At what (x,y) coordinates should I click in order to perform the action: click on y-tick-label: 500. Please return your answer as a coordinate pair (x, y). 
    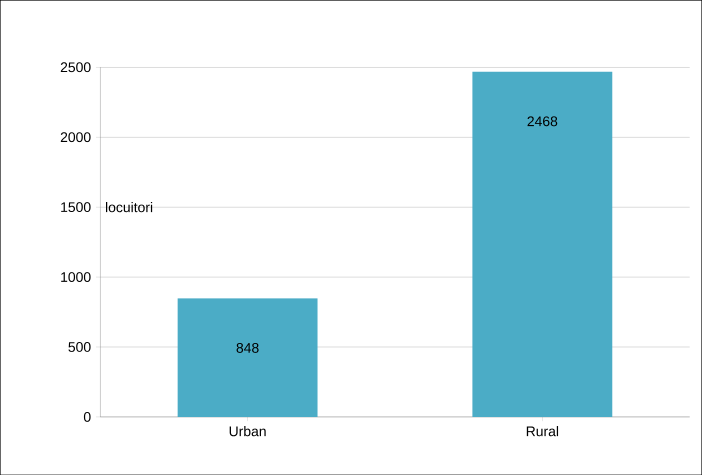
    Looking at the image, I should click on (79, 347).